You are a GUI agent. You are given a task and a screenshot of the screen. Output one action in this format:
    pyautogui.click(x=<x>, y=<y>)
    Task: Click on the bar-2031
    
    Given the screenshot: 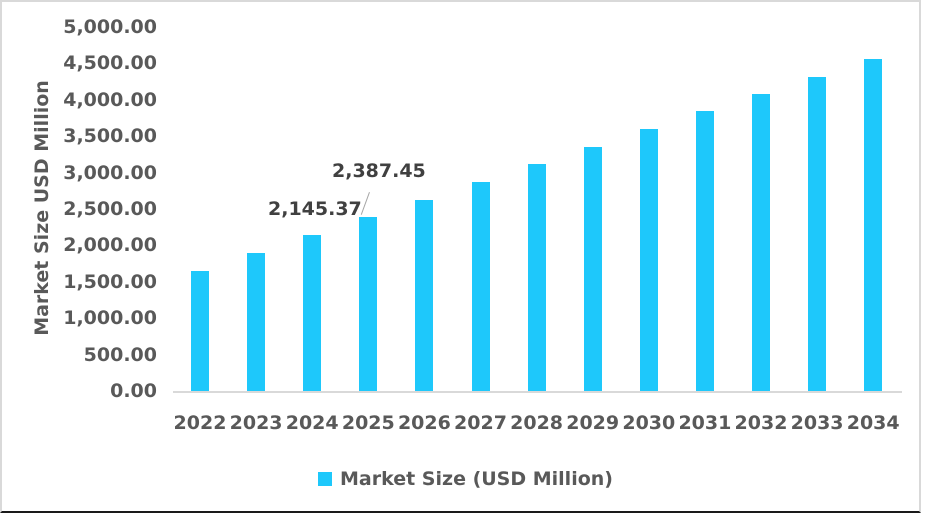 What is the action you would take?
    pyautogui.click(x=704, y=251)
    